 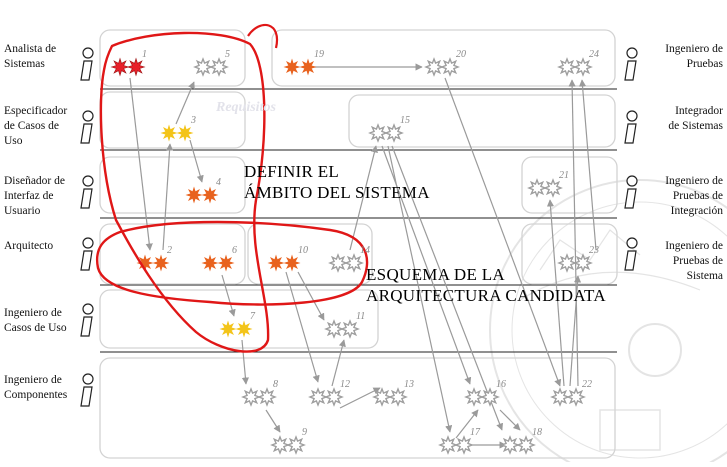 What do you see at coordinates (695, 126) in the screenshot?
I see `role-label-line: de Sistemas` at bounding box center [695, 126].